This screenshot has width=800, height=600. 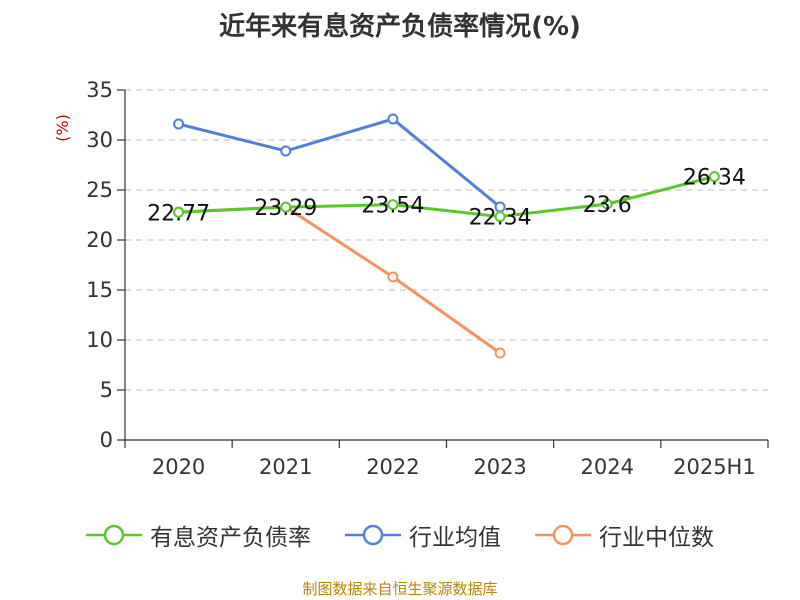 What do you see at coordinates (178, 467) in the screenshot?
I see `x-tick-label: 2020` at bounding box center [178, 467].